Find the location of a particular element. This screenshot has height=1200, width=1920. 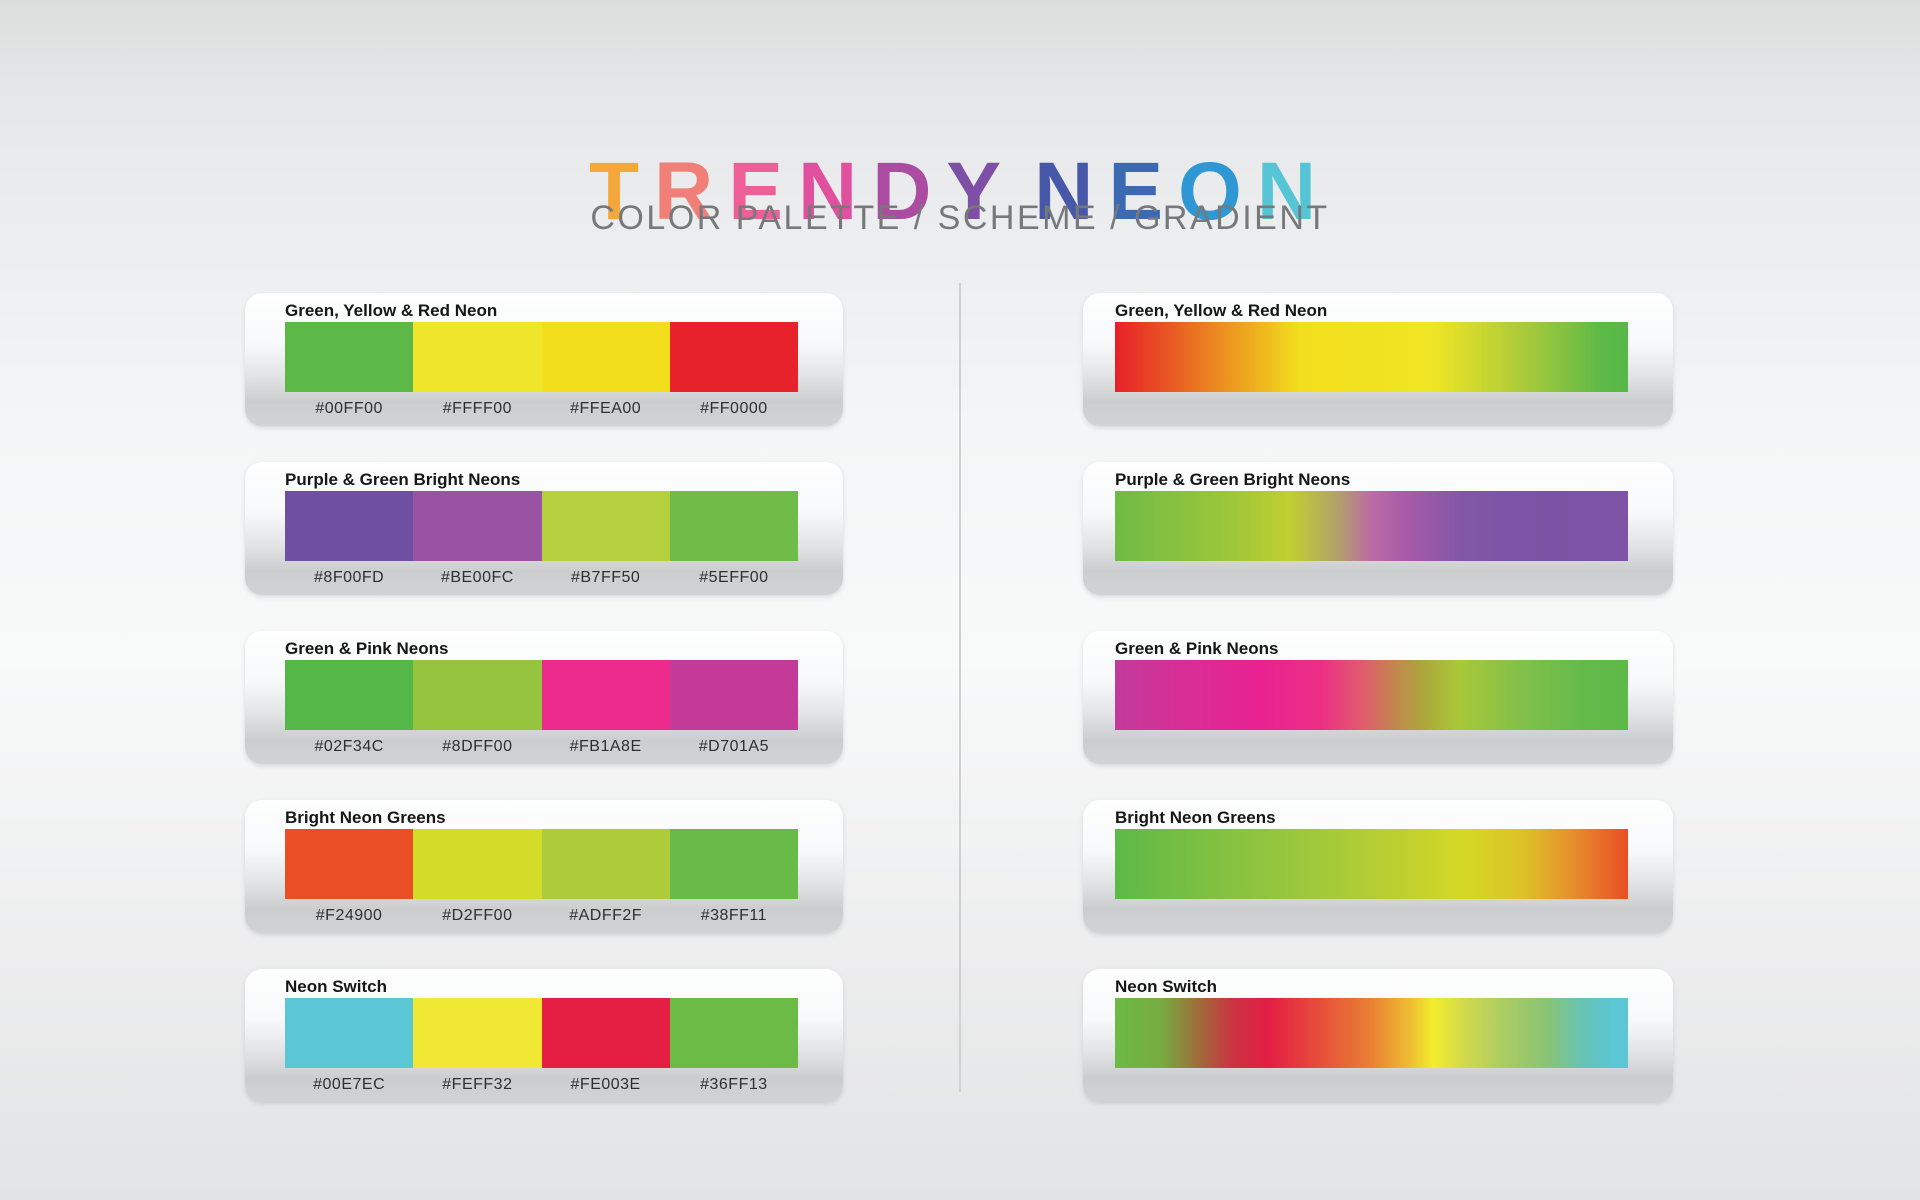

hex-code-label: #FFFF00 is located at coordinates (477, 408).